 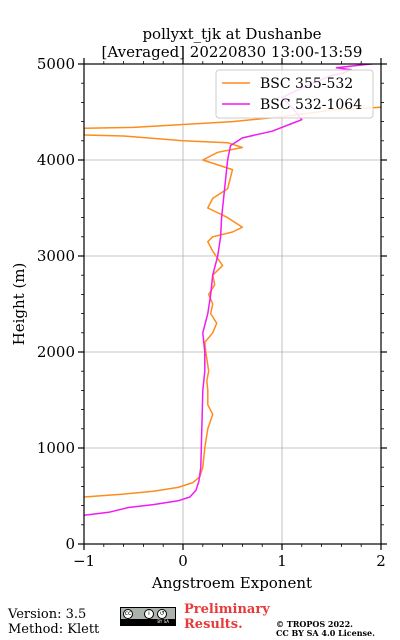 What do you see at coordinates (56, 256) in the screenshot?
I see `y-tick-label: 3000` at bounding box center [56, 256].